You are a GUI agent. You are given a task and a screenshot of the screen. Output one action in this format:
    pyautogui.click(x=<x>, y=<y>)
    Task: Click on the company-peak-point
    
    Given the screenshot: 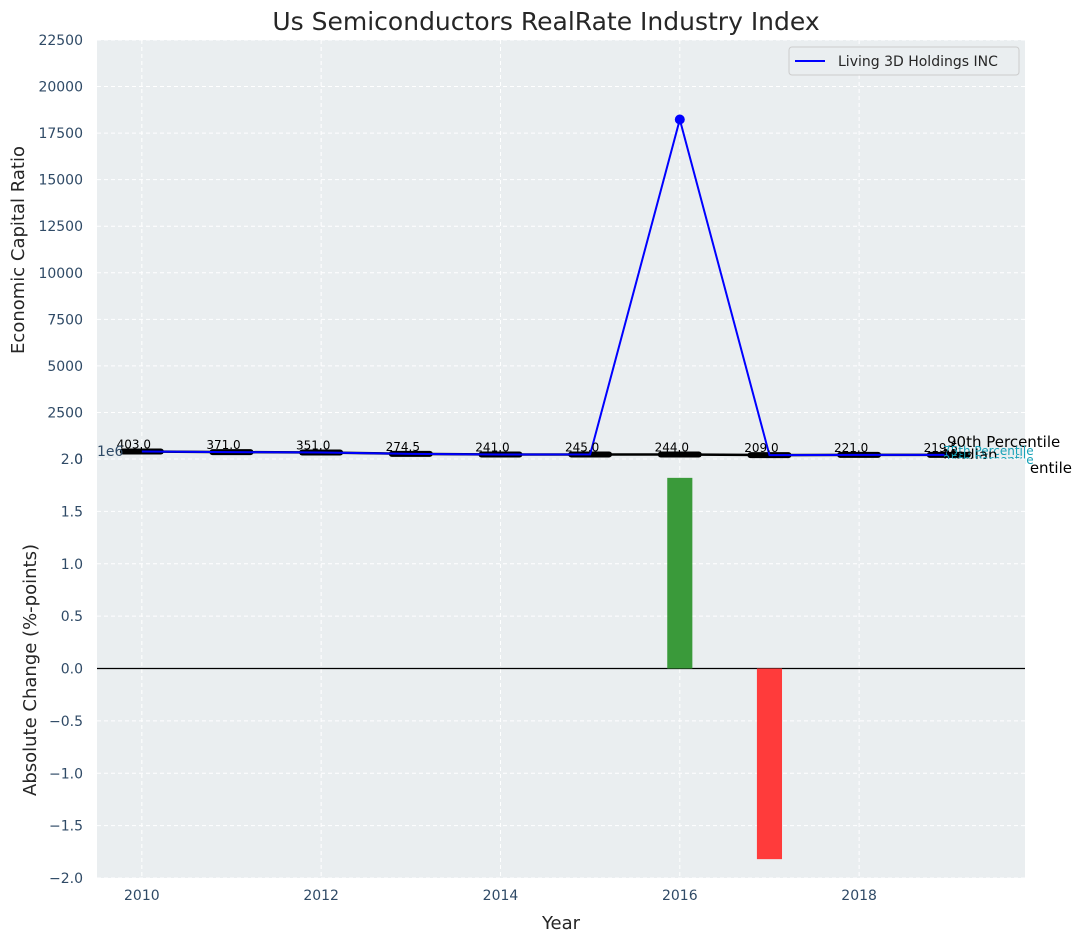 What is the action you would take?
    pyautogui.click(x=679, y=119)
    